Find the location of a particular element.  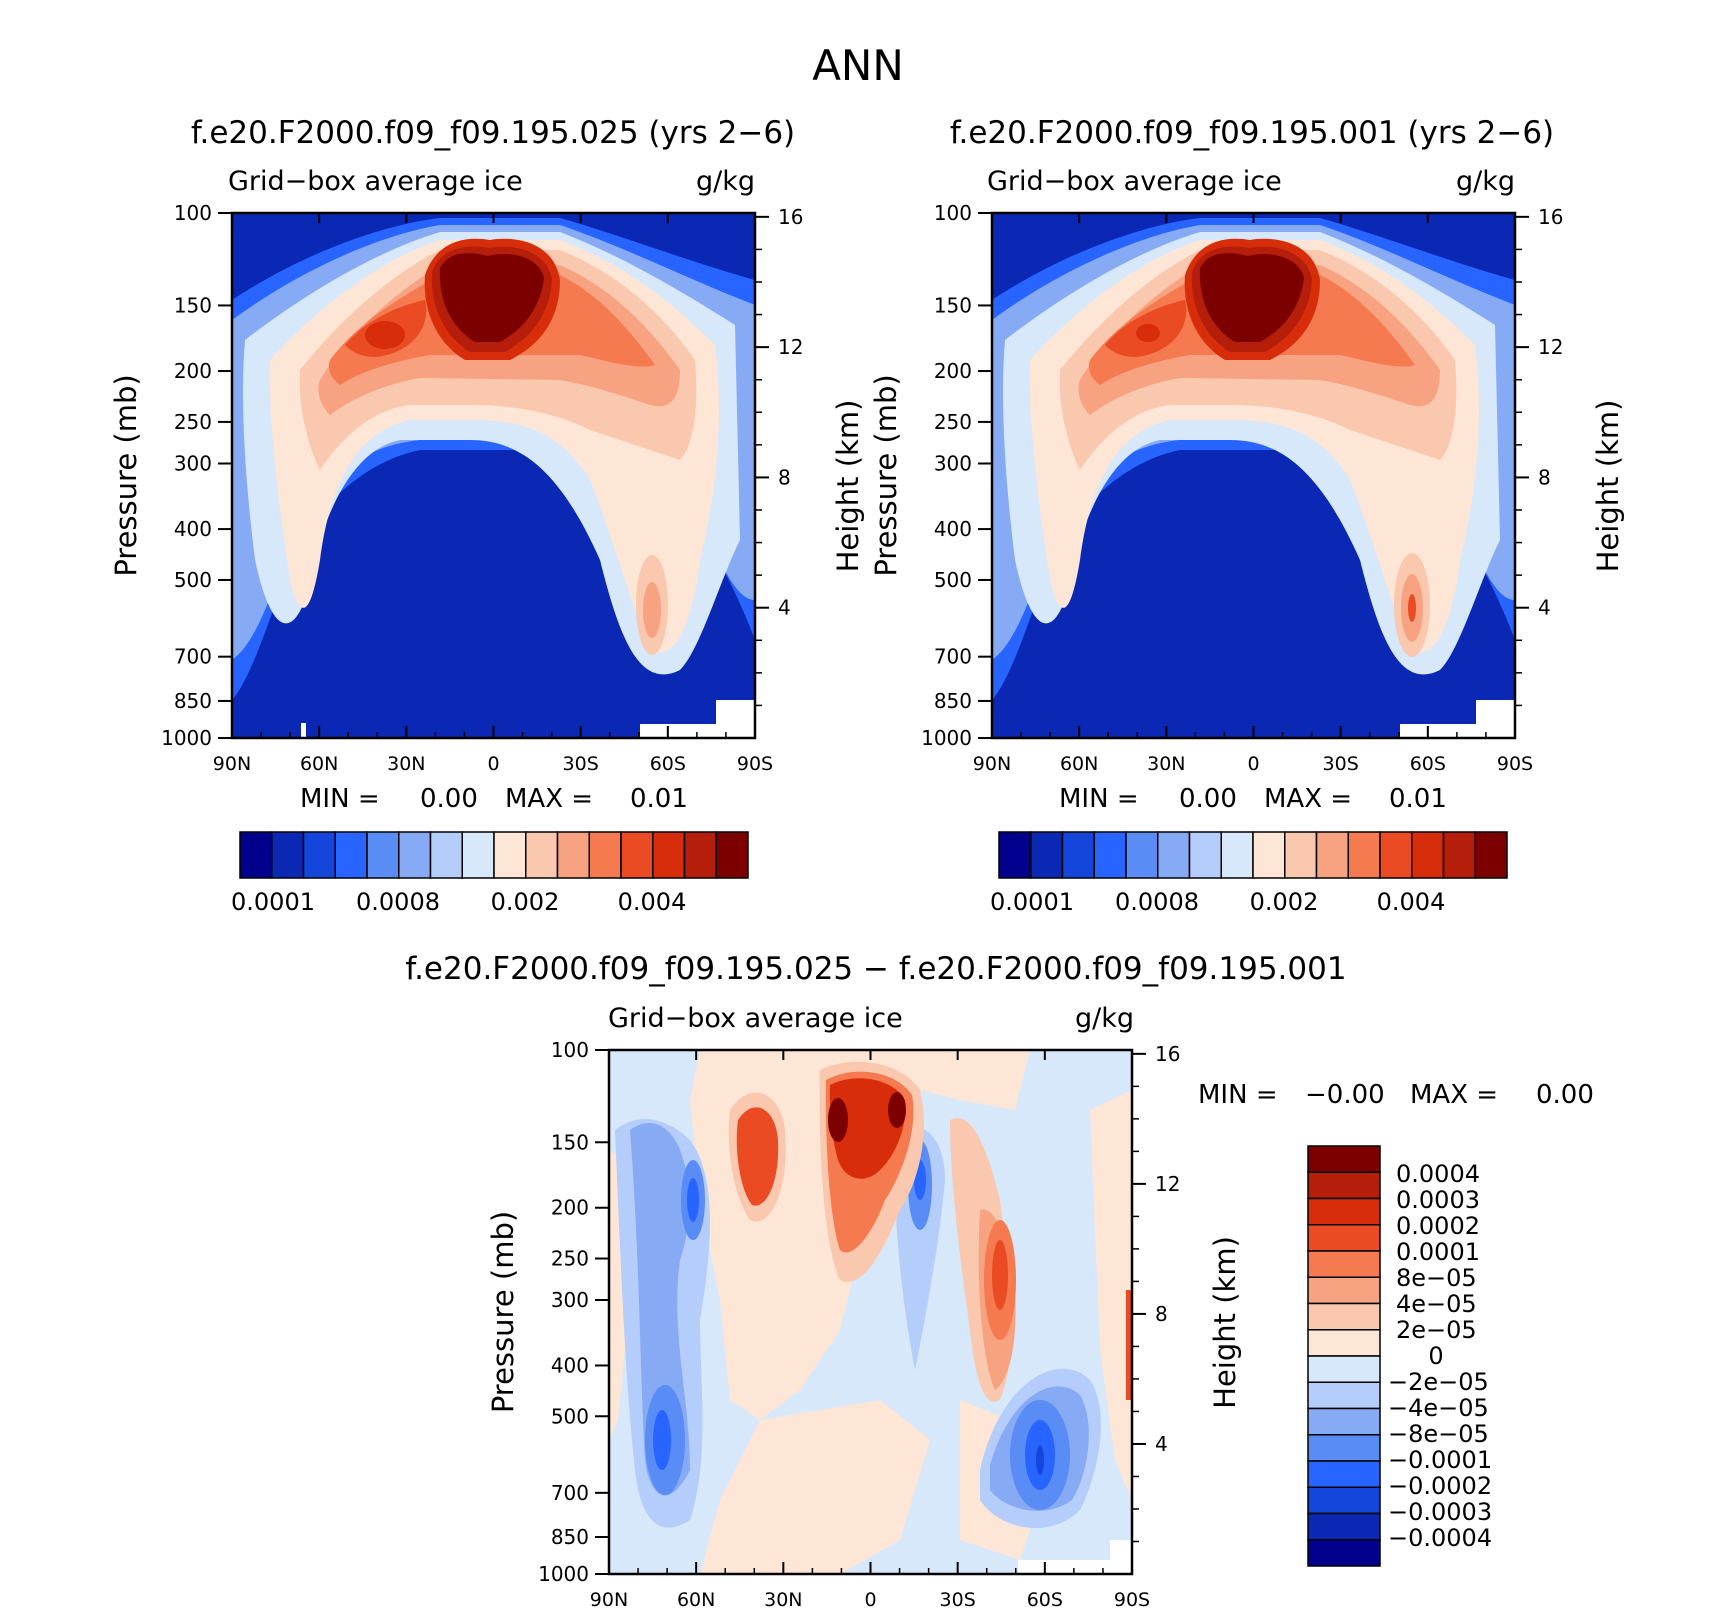

panel-right-colorbar-label-2: 0.0008 is located at coordinates (1157, 902).